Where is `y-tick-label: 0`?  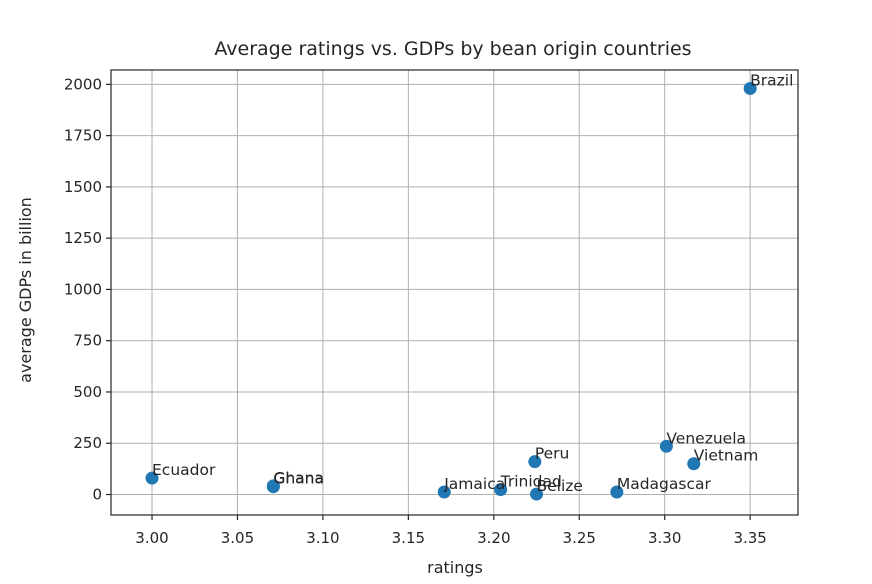
y-tick-label: 0 is located at coordinates (97, 494).